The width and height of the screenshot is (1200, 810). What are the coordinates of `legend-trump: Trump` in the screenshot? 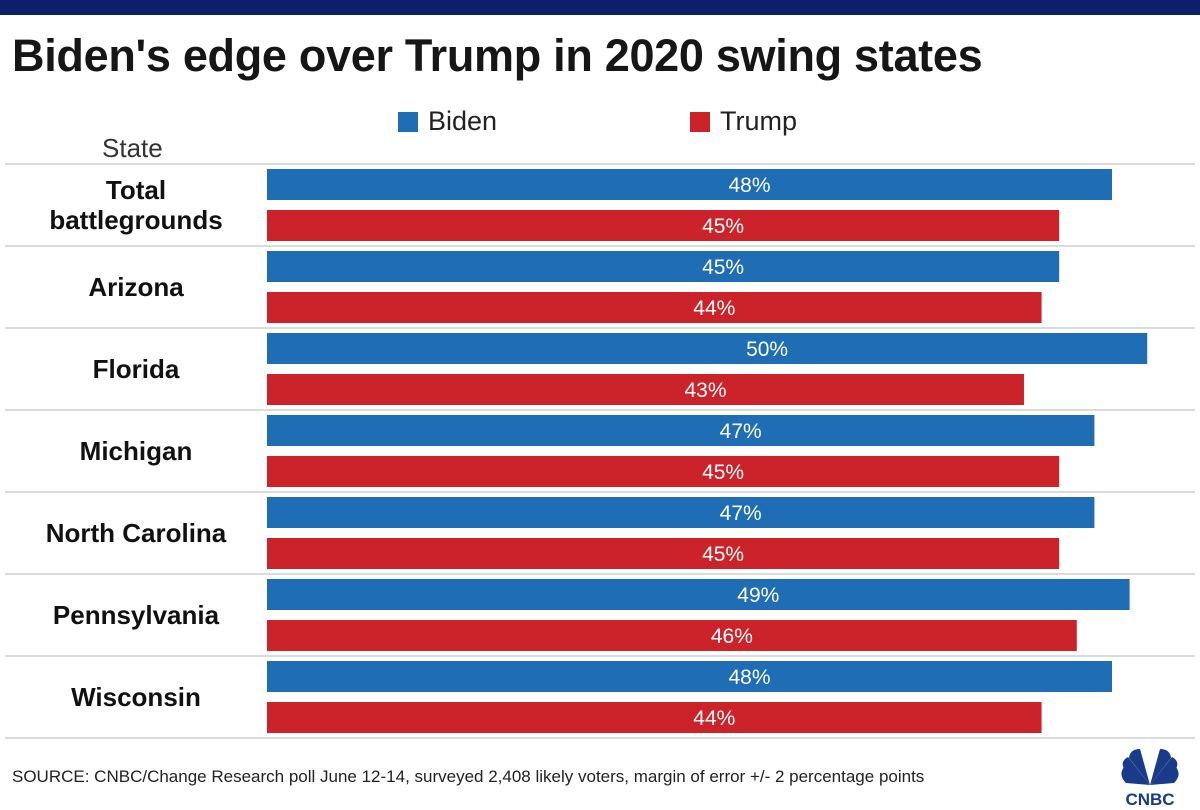 It's located at (743, 121).